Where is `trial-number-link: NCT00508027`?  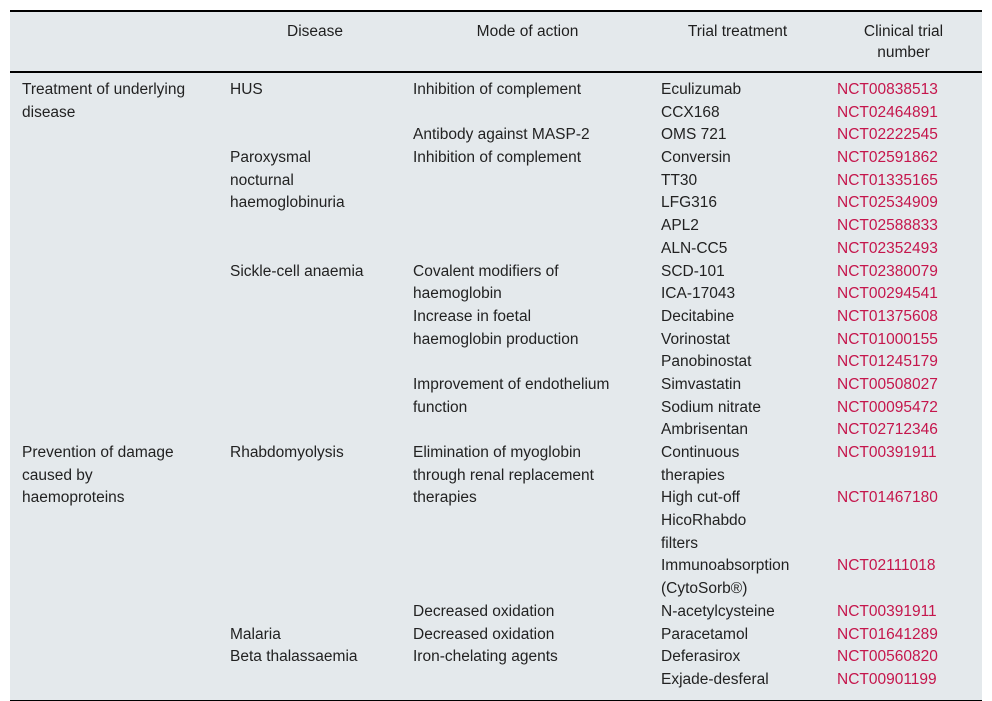 trial-number-link: NCT00508027 is located at coordinates (887, 384).